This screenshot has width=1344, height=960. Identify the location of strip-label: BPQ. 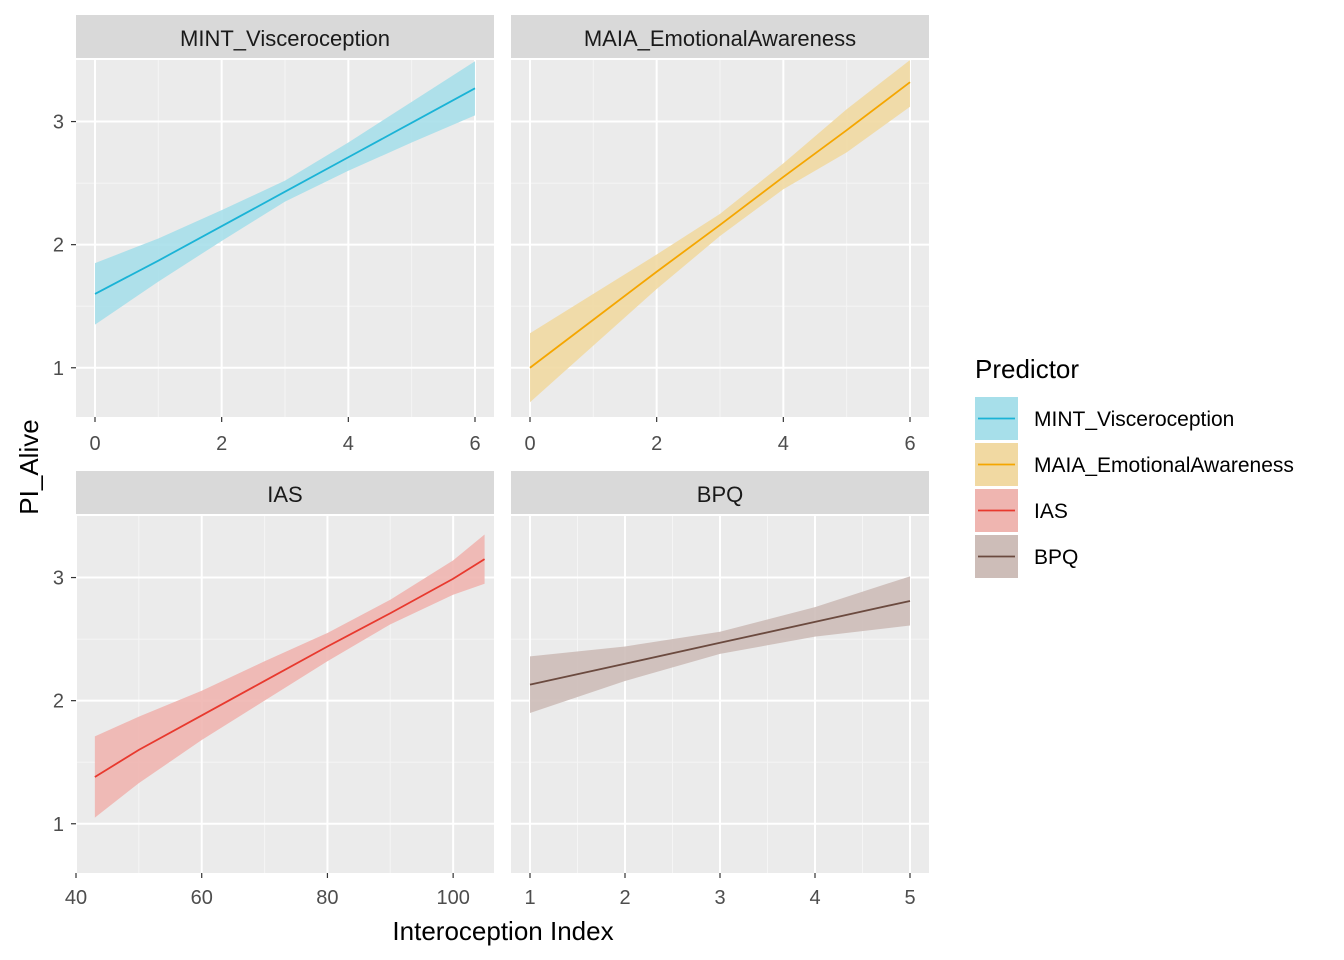
(720, 494).